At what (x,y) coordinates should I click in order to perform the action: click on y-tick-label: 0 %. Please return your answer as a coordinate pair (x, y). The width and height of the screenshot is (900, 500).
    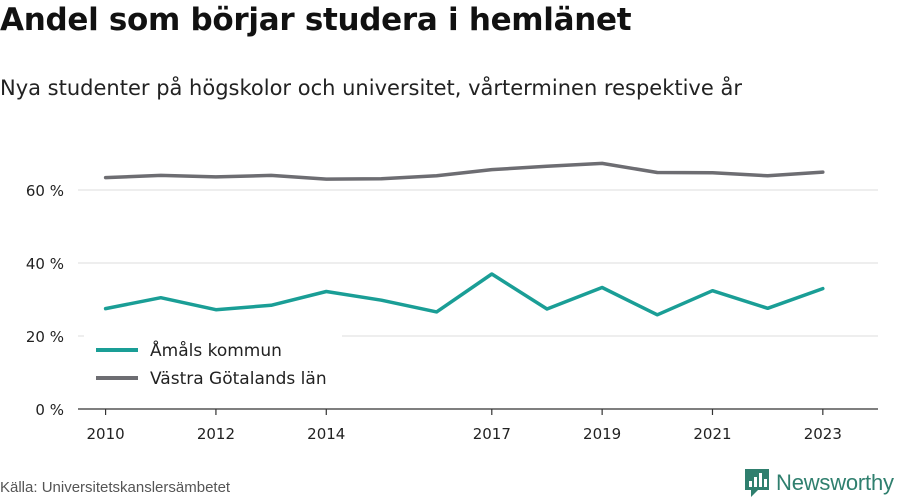
    Looking at the image, I should click on (49, 410).